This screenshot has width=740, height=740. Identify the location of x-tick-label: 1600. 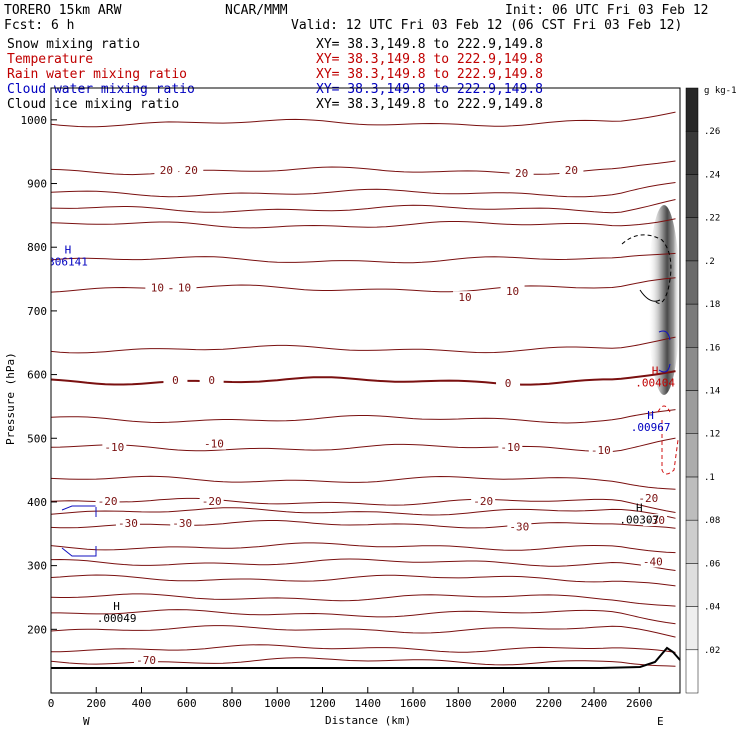
(413, 703).